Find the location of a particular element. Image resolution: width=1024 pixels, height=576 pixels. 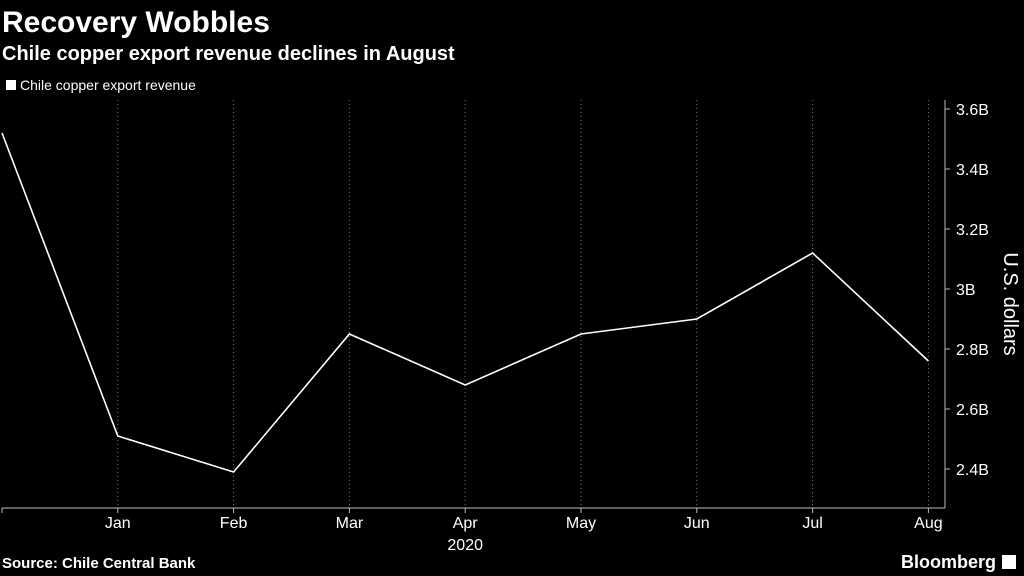

legend-label: Chile copper export revenue is located at coordinates (108, 85).